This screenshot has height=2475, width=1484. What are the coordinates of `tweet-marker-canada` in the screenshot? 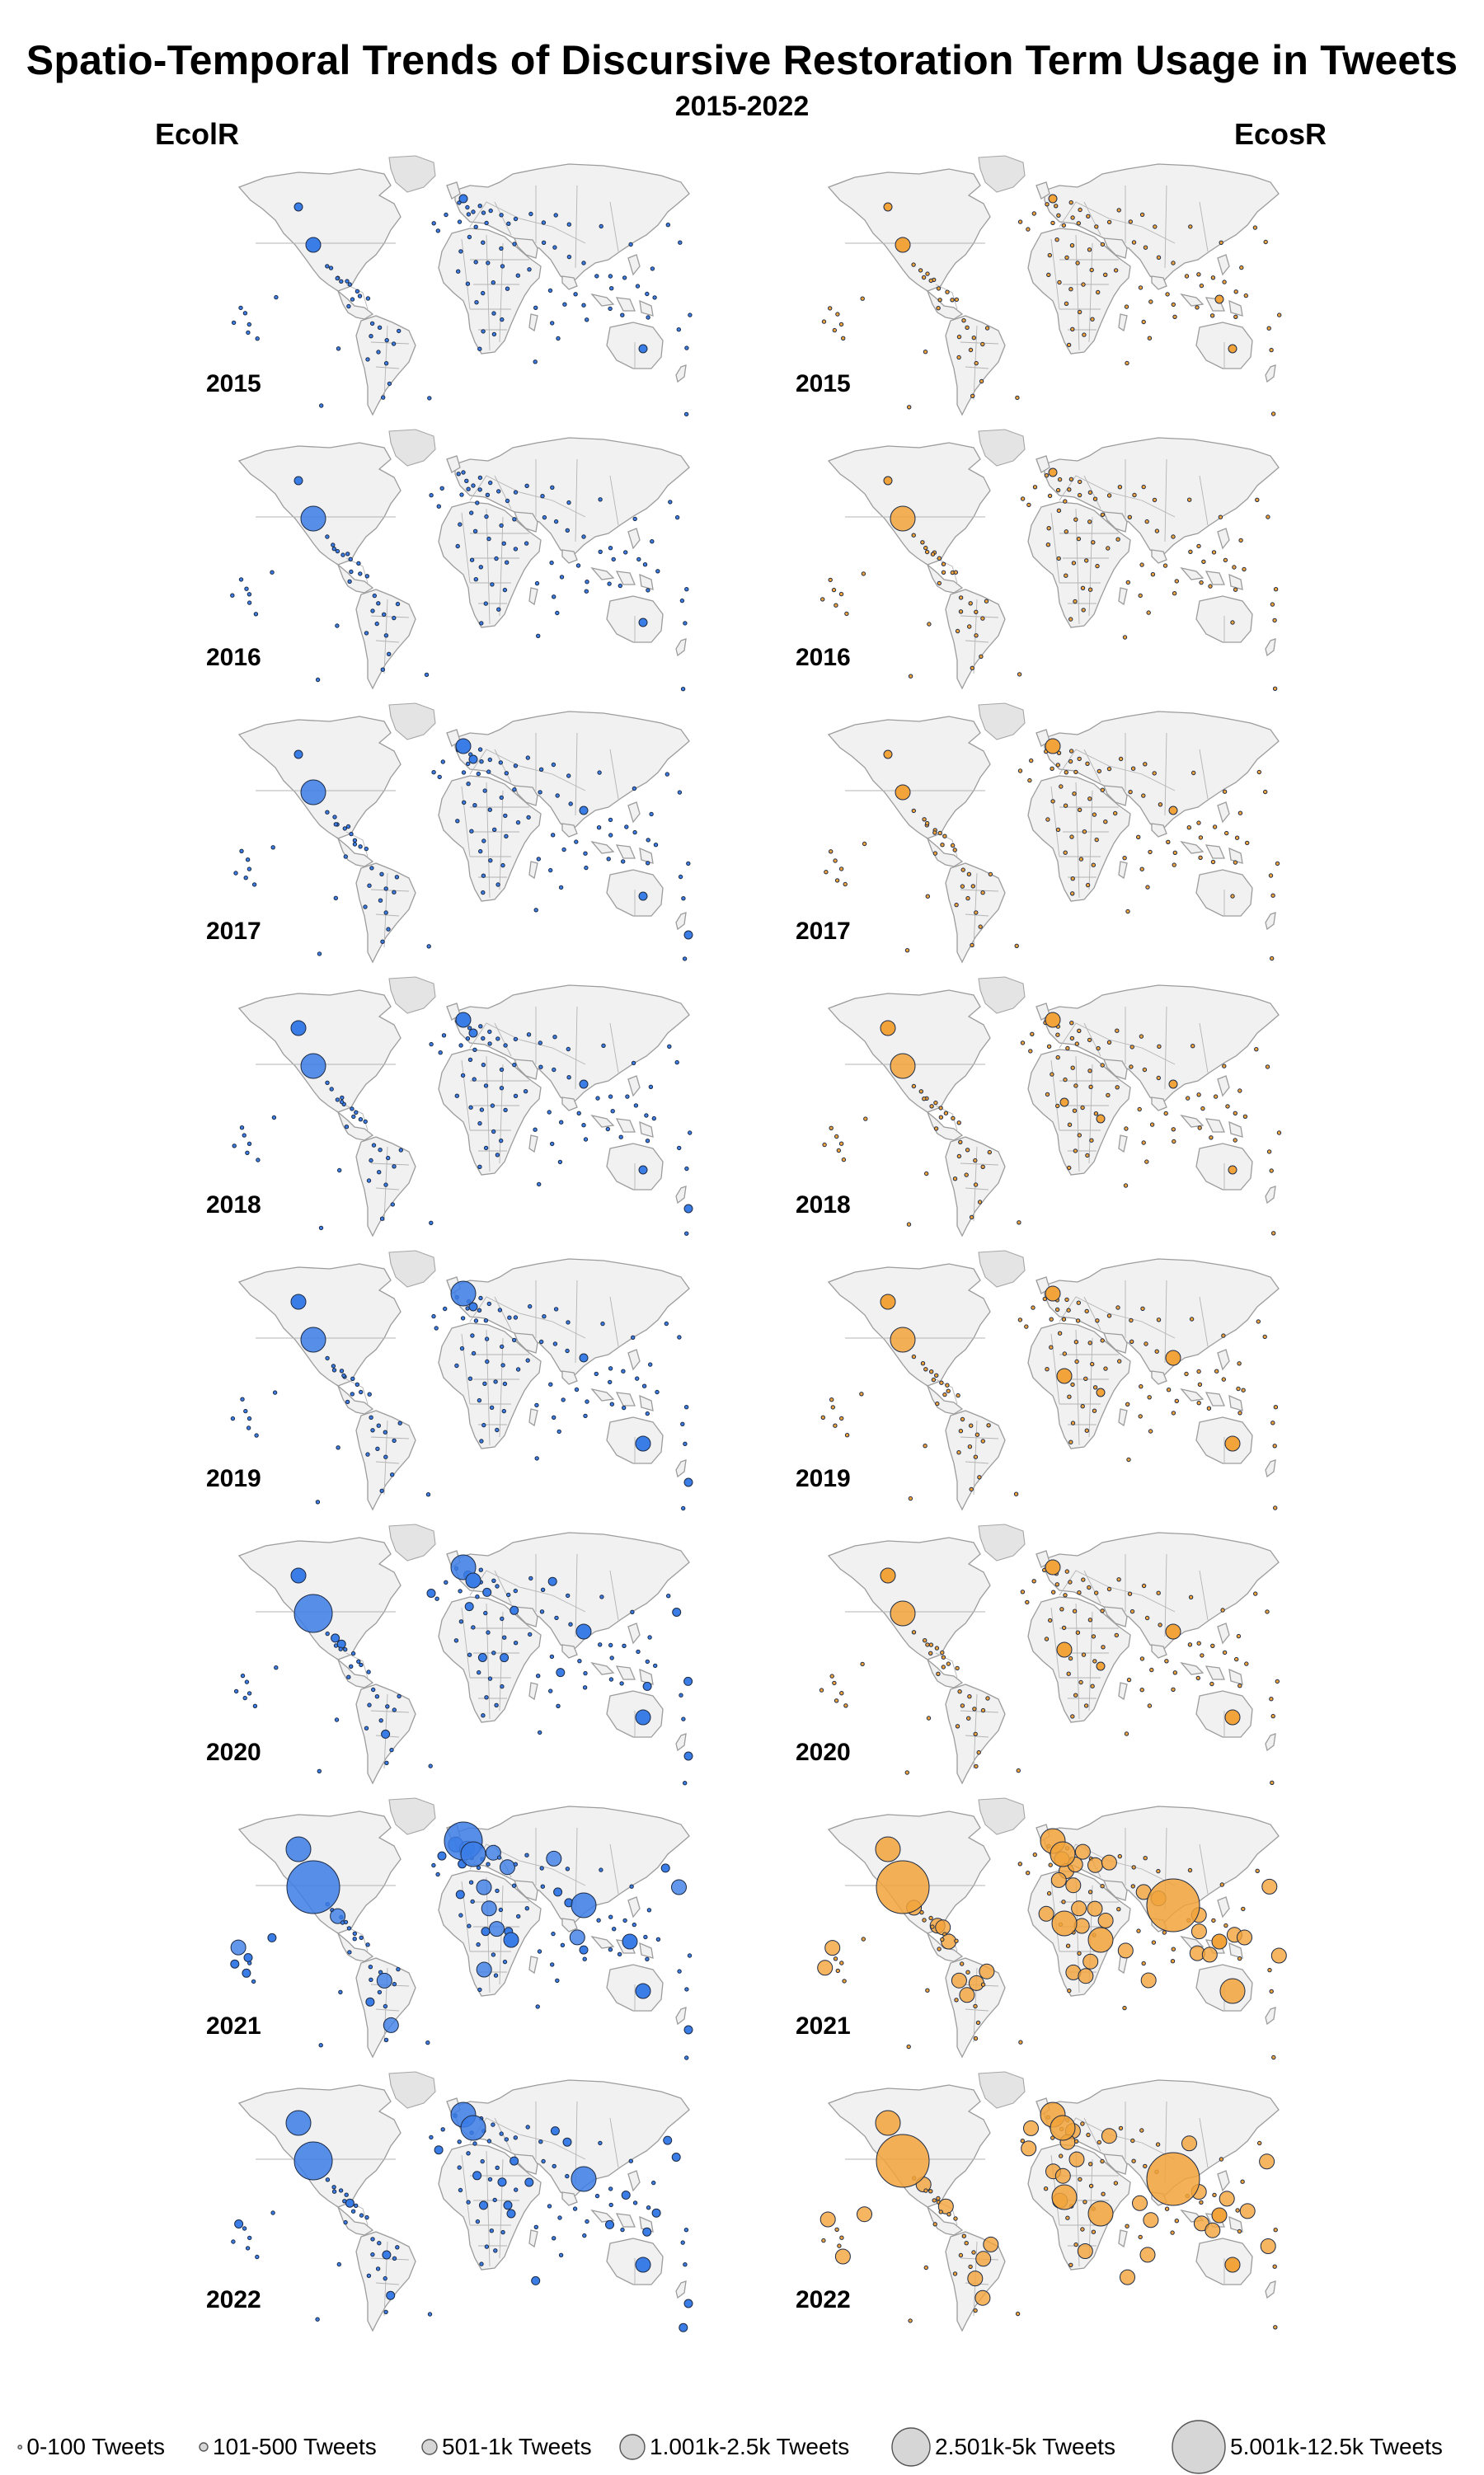 It's located at (298, 1302).